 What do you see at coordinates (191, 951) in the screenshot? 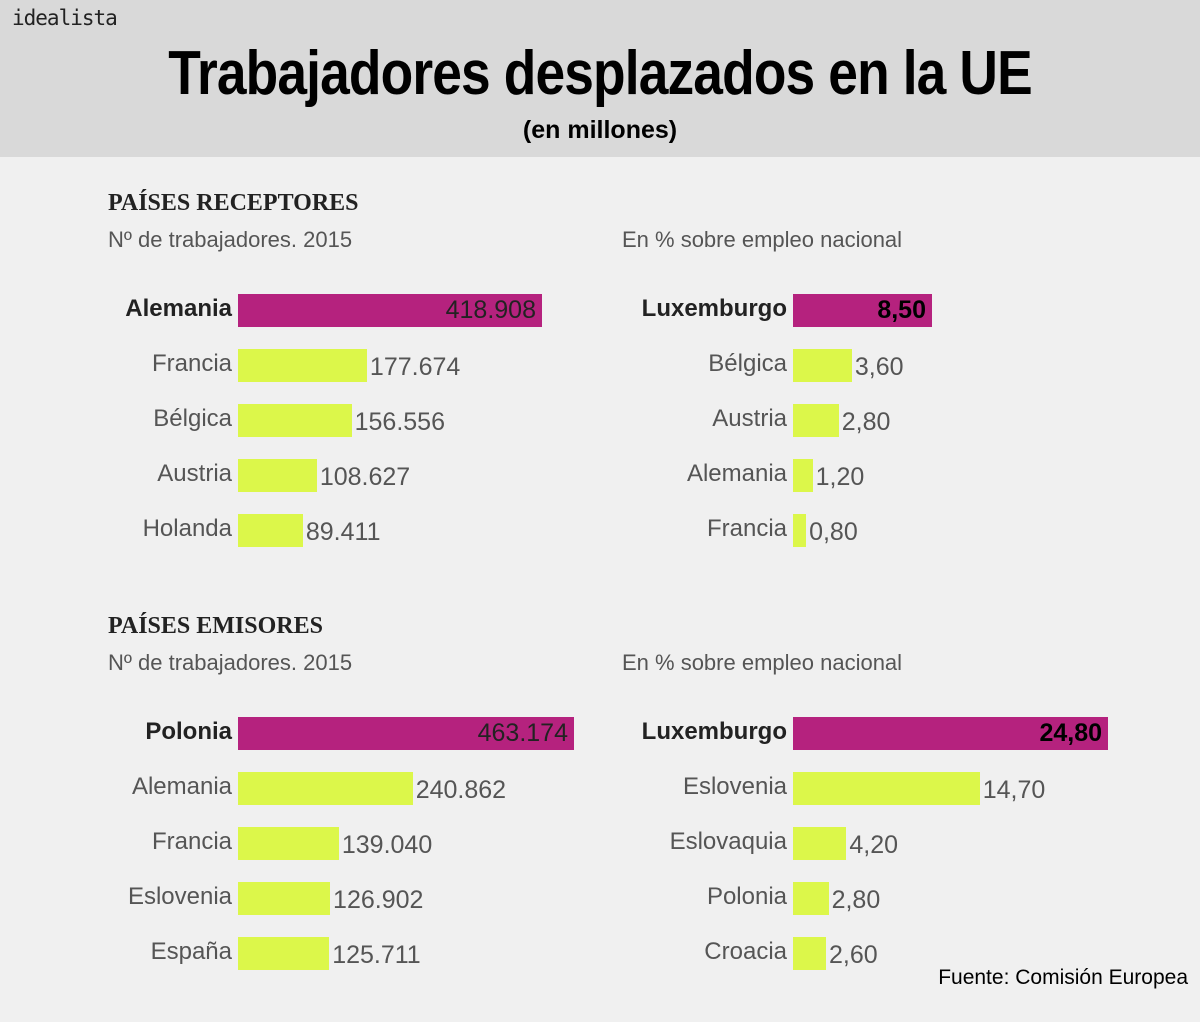
I see `category-label: España` at bounding box center [191, 951].